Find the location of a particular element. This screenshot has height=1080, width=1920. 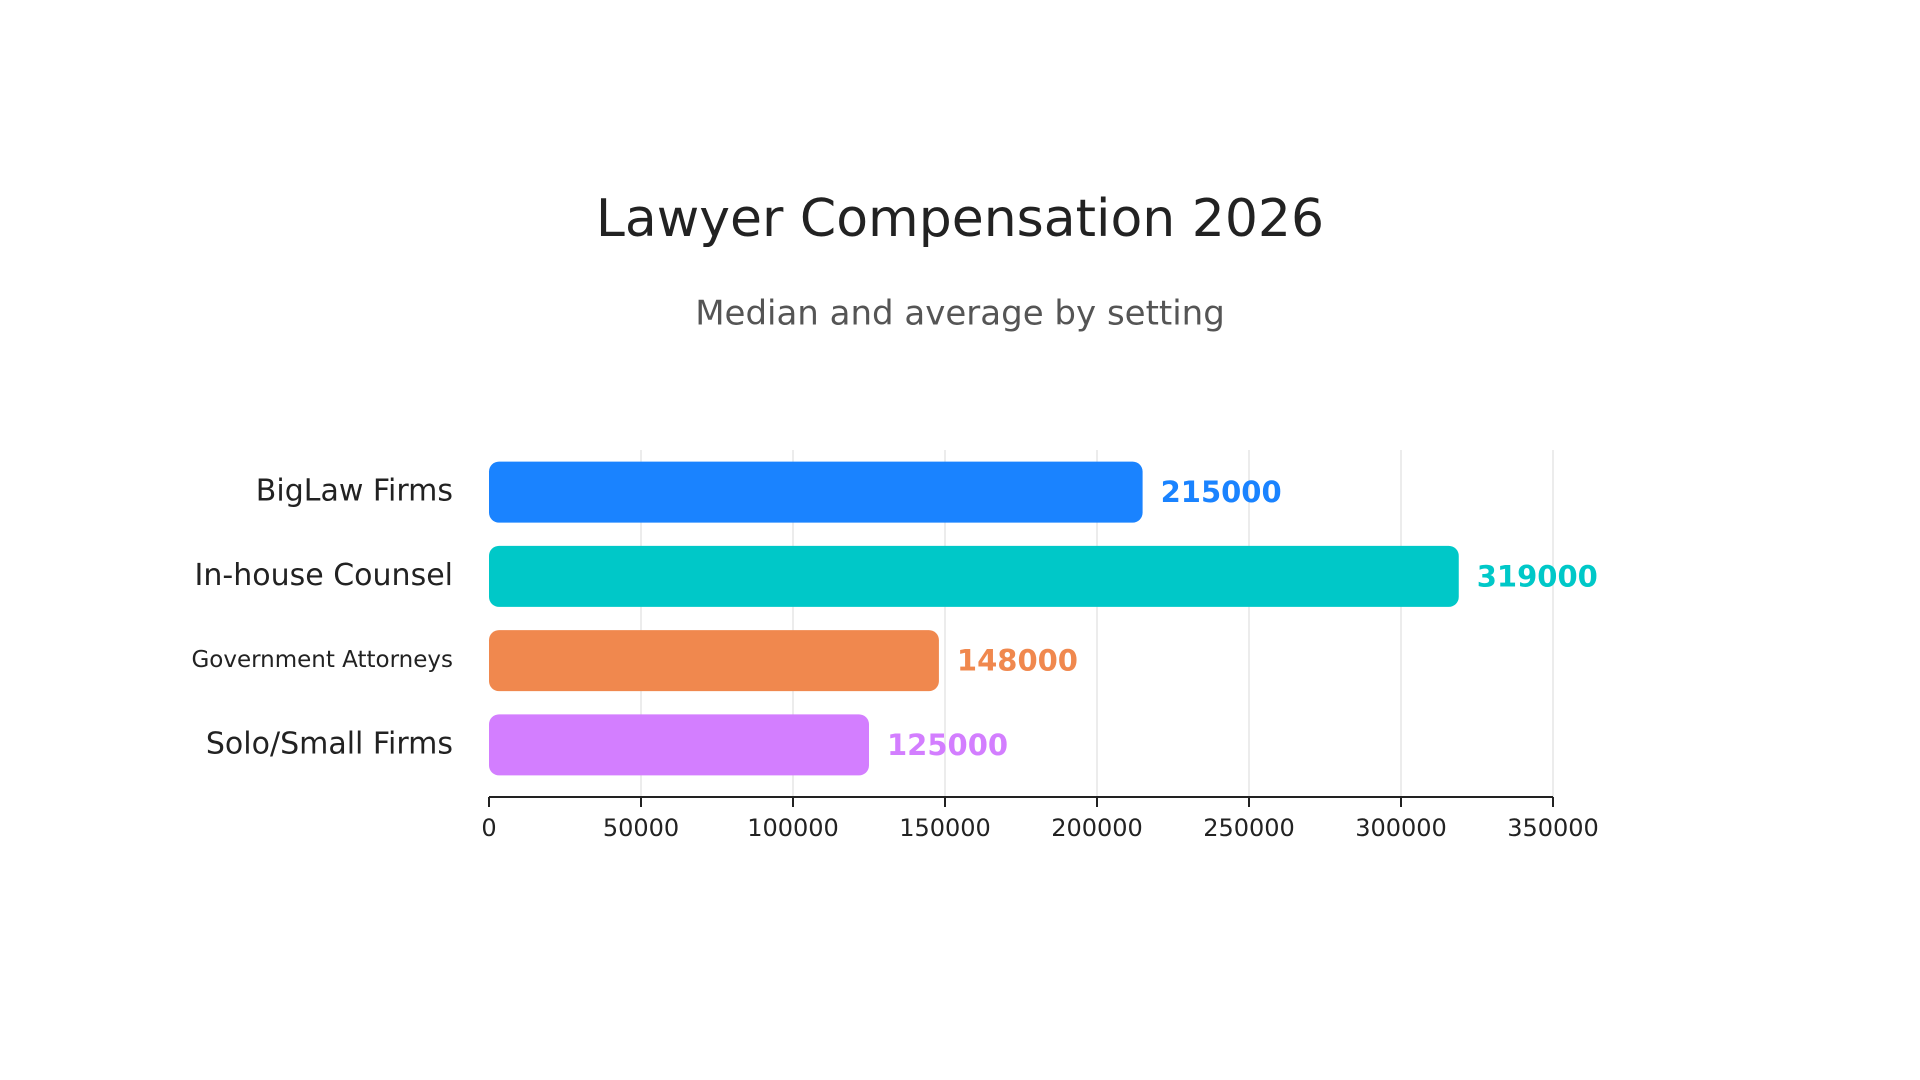

value-label: 148000 is located at coordinates (1017, 661).